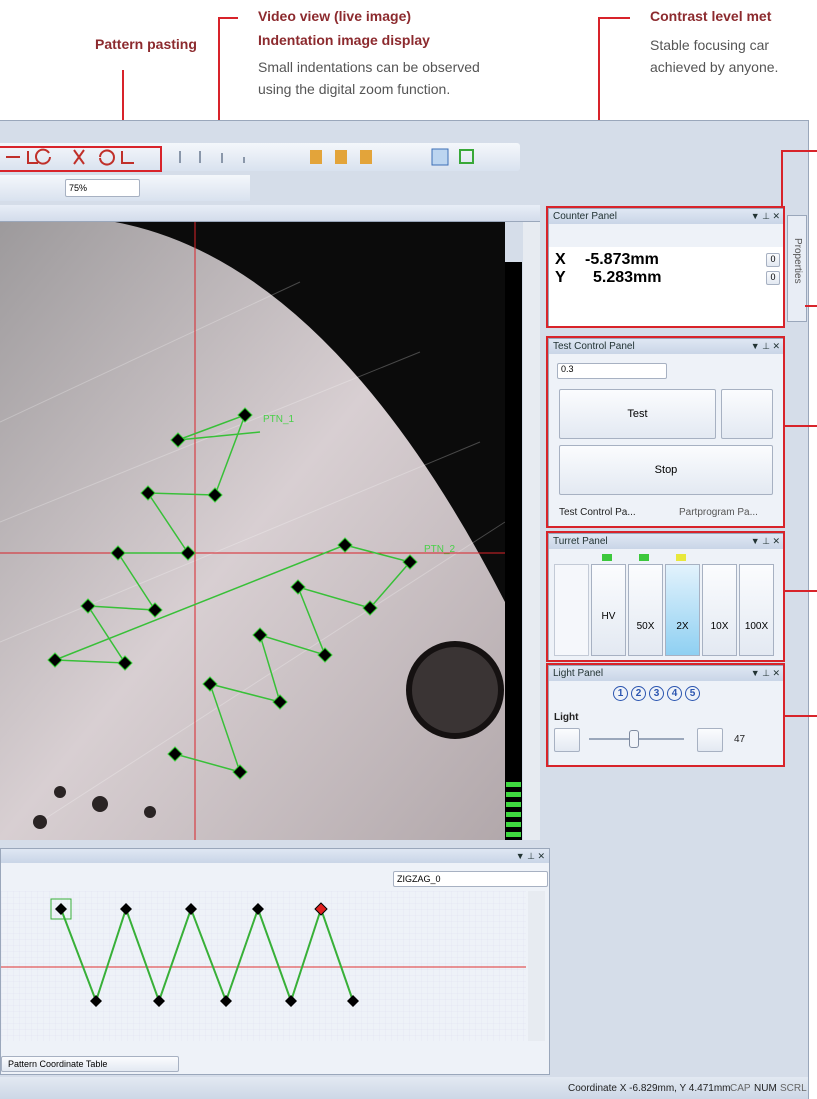 The height and width of the screenshot is (1099, 817). I want to click on axis-label: X, so click(560, 259).